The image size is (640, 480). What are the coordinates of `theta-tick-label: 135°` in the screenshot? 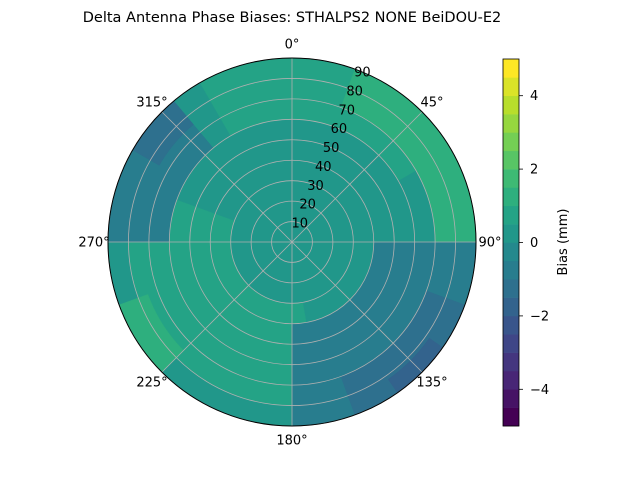 It's located at (431, 383).